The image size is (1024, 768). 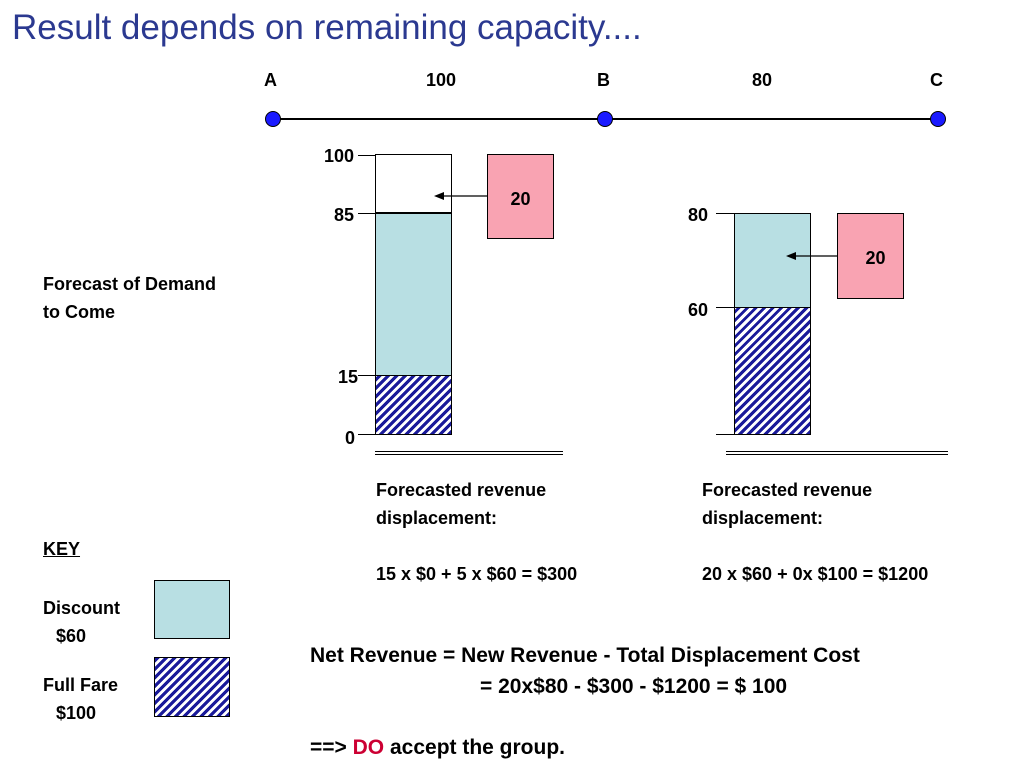 What do you see at coordinates (787, 490) in the screenshot?
I see `right-revenue-line1: Forecasted revenue` at bounding box center [787, 490].